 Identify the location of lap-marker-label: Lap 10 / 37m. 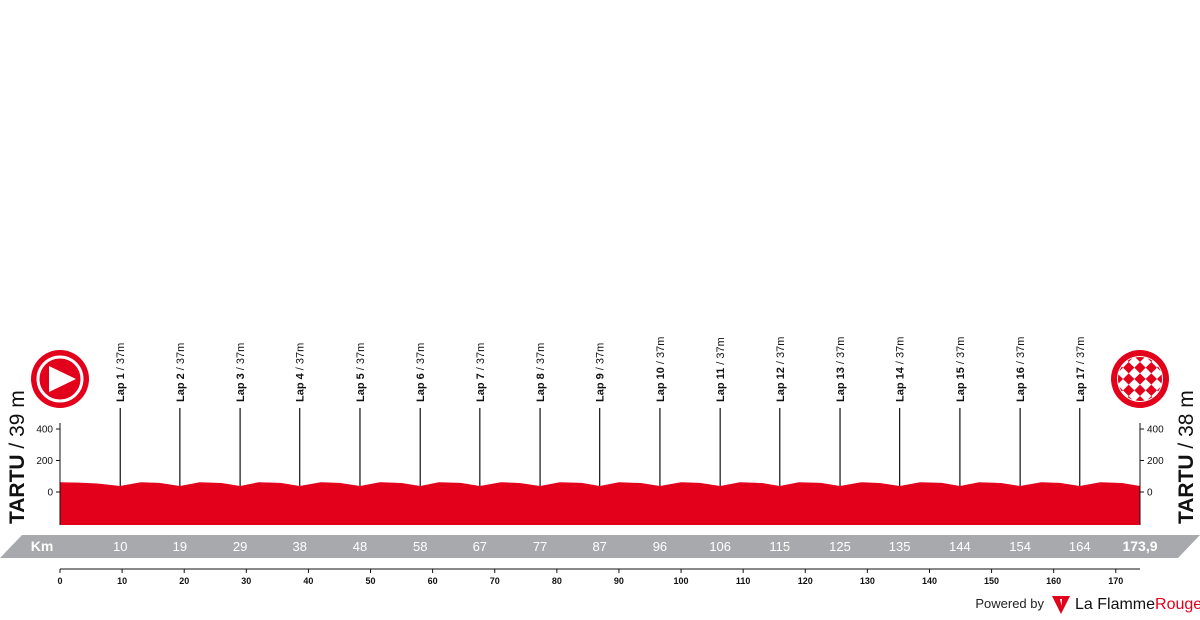
(661, 369).